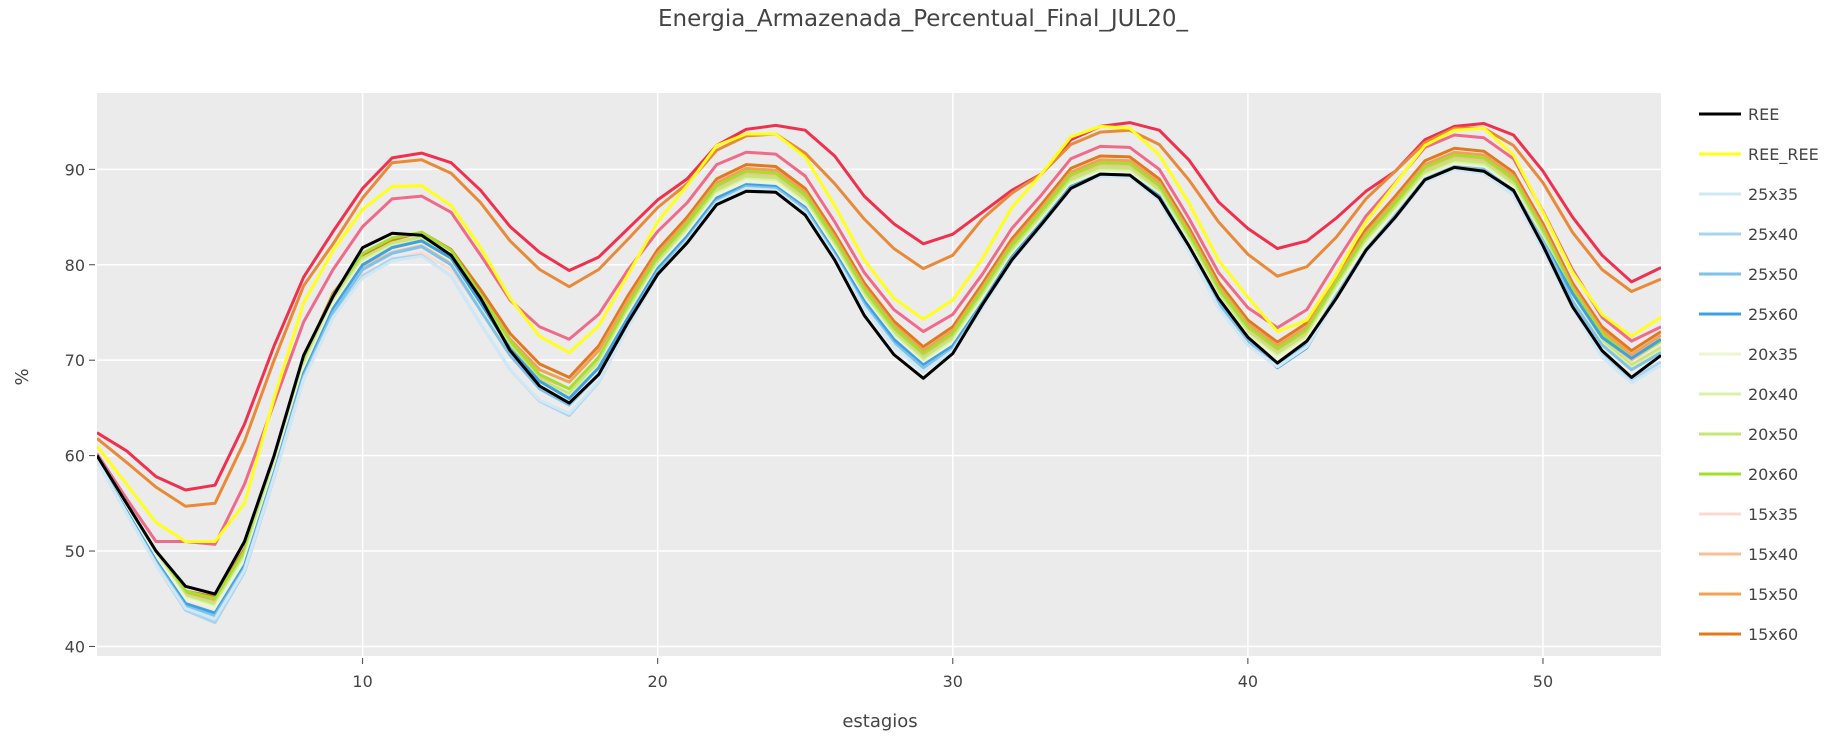  Describe the element at coordinates (80, 408) in the screenshot. I see `y-axis-ticks: 40 50 60 70 80 90` at that location.